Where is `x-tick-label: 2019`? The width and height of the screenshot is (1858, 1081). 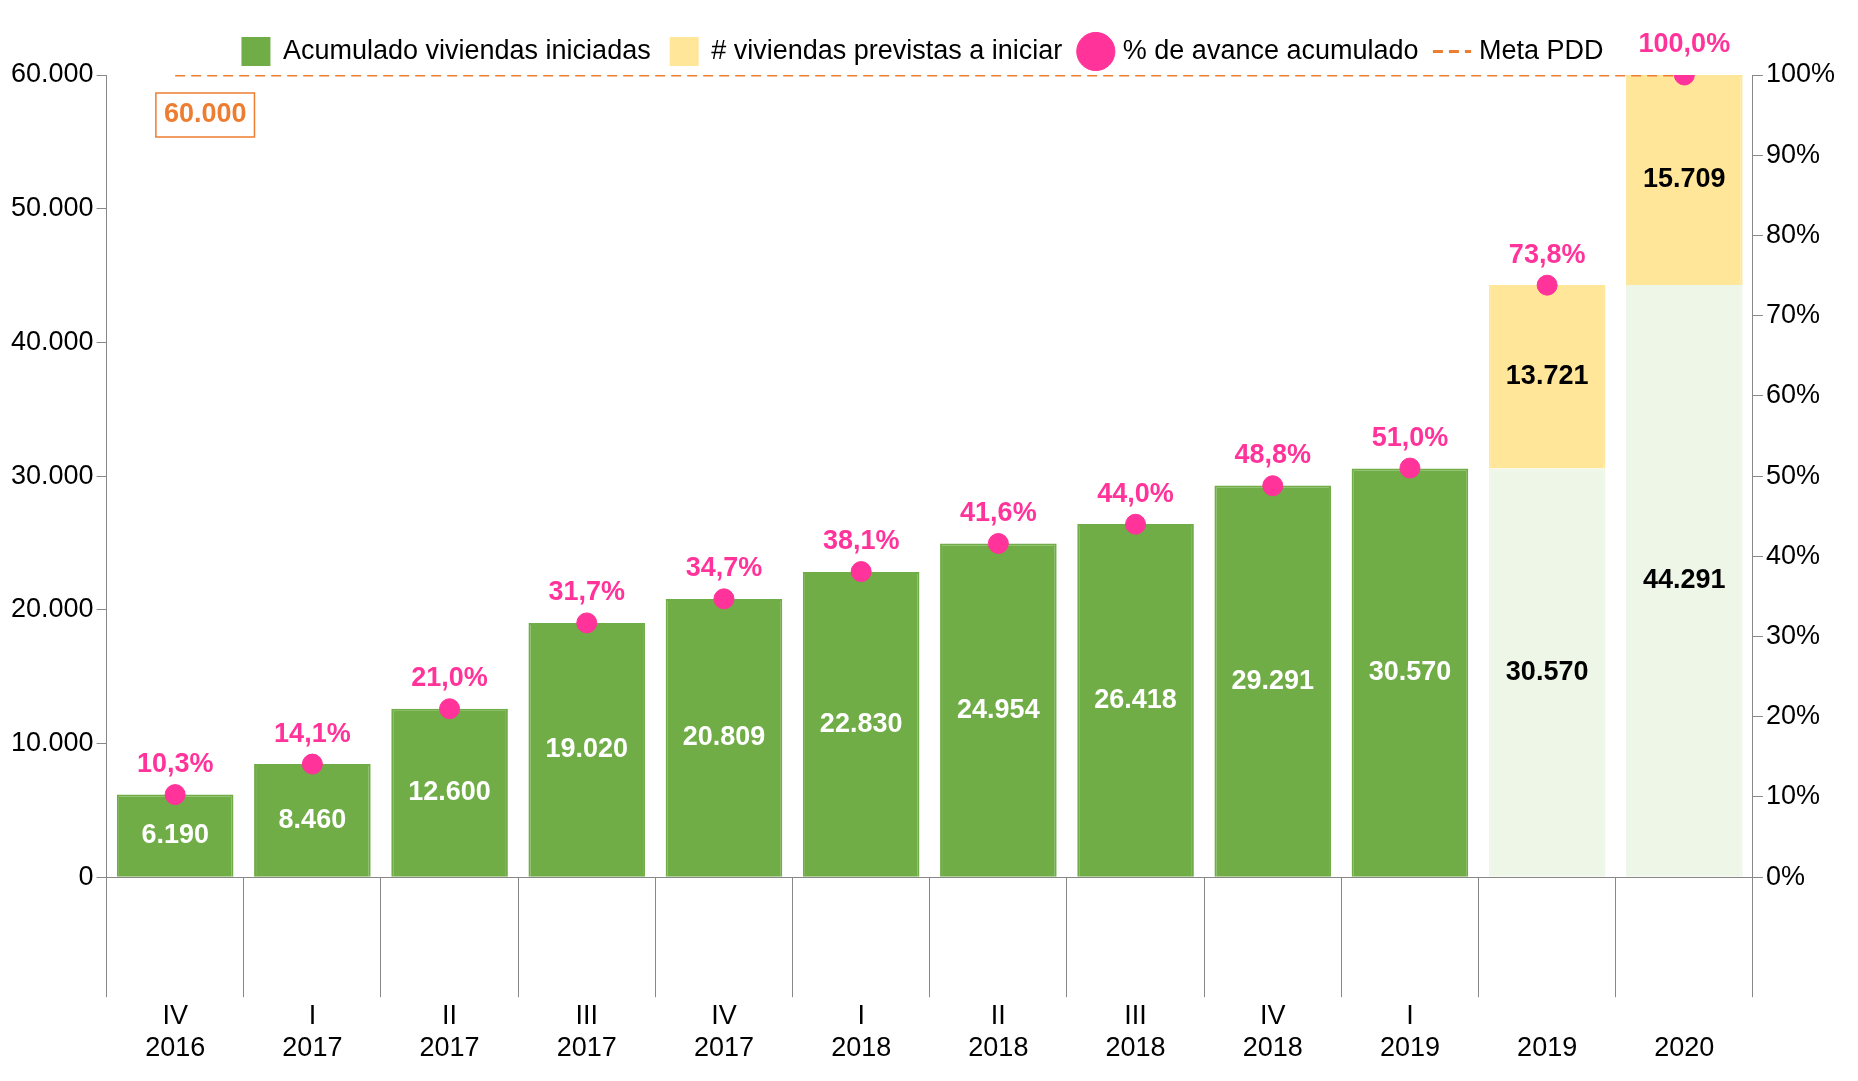 x-tick-label: 2019 is located at coordinates (1547, 1047).